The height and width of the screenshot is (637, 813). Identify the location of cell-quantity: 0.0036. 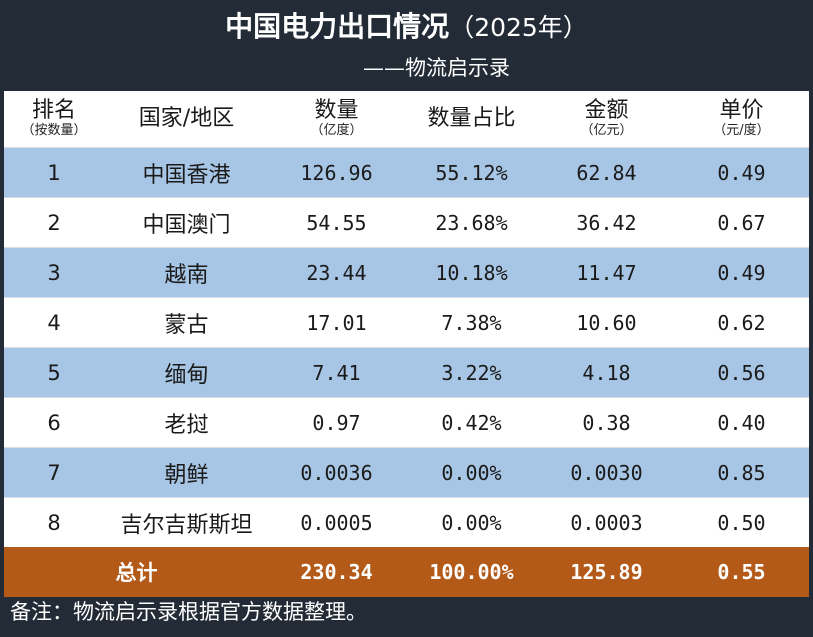
(336, 472).